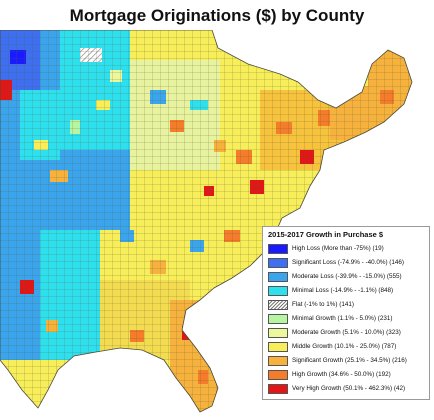  I want to click on legend-item-moderate-loss: Moderate Loss (-39.9% - -15.0%) (555), so click(335, 276).